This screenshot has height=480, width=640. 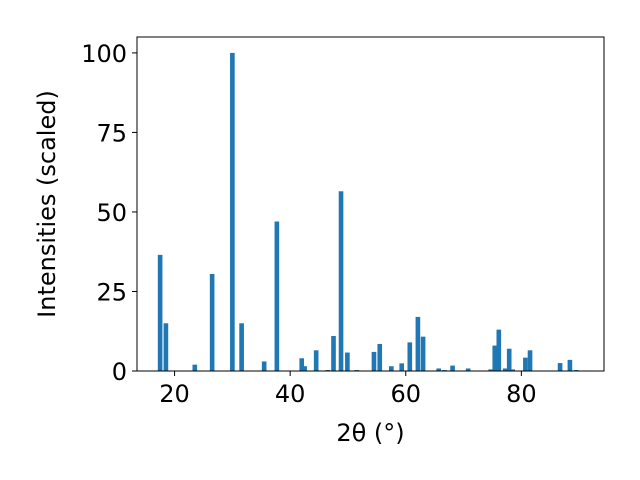 I want to click on y-axis-label: Intensities (scaled), so click(x=47, y=204).